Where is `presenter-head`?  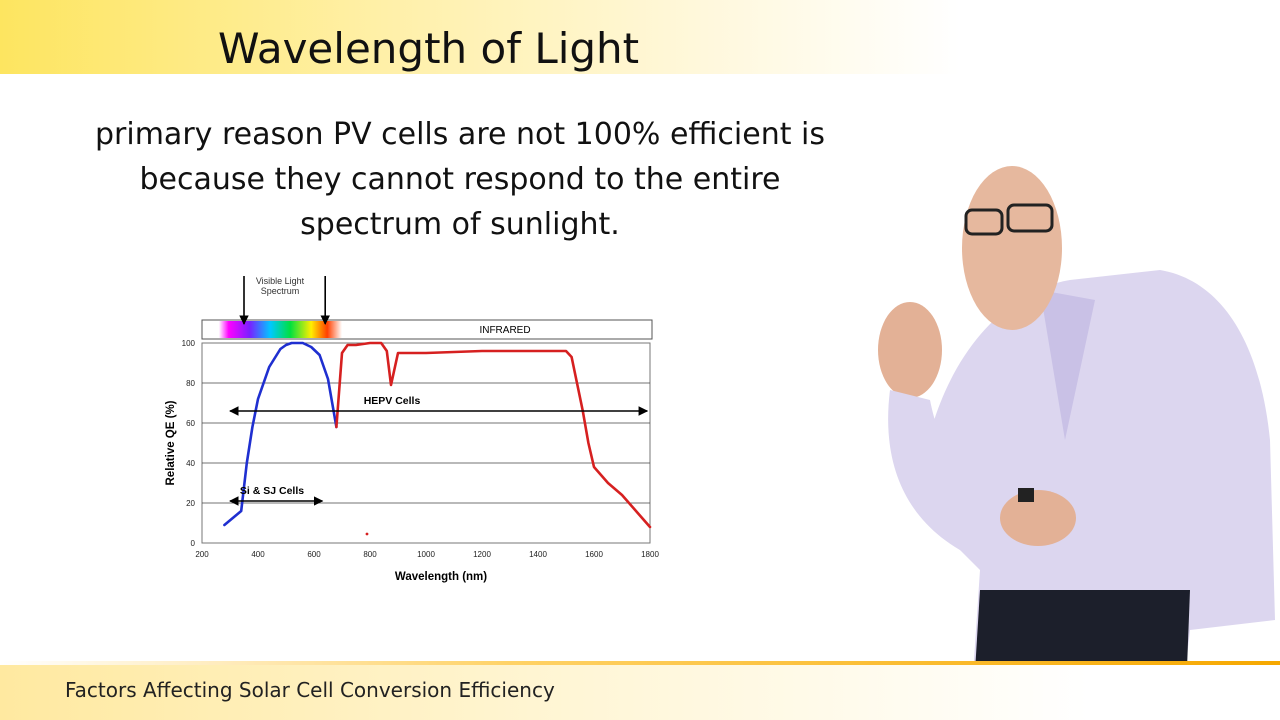
presenter-head is located at coordinates (1012, 248).